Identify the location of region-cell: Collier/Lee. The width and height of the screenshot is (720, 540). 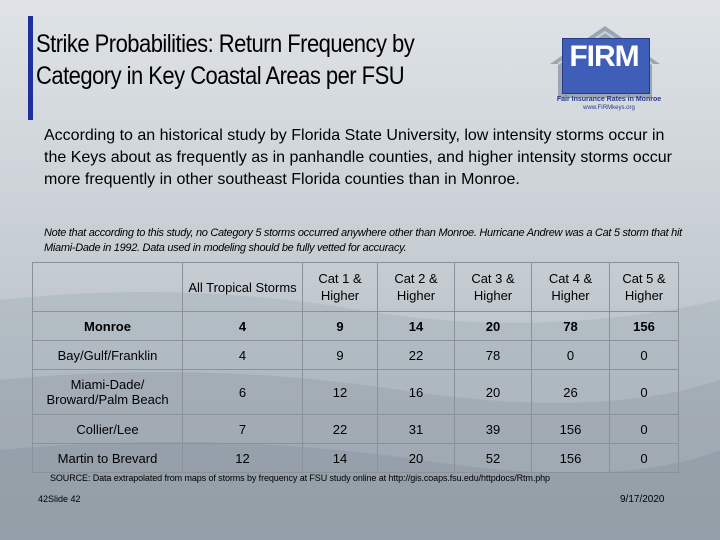
(107, 429).